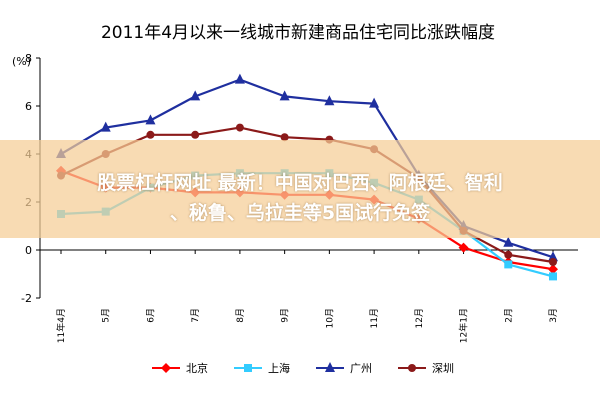 The height and width of the screenshot is (400, 600). I want to click on x-tick-label: 9月, so click(285, 315).